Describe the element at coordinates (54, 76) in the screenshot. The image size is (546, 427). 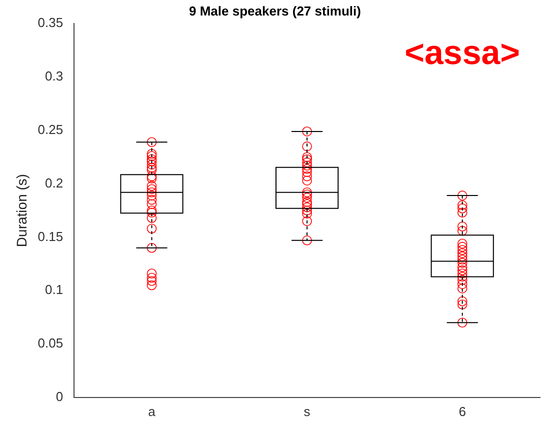
I see `y-tick-label: 0.3` at that location.